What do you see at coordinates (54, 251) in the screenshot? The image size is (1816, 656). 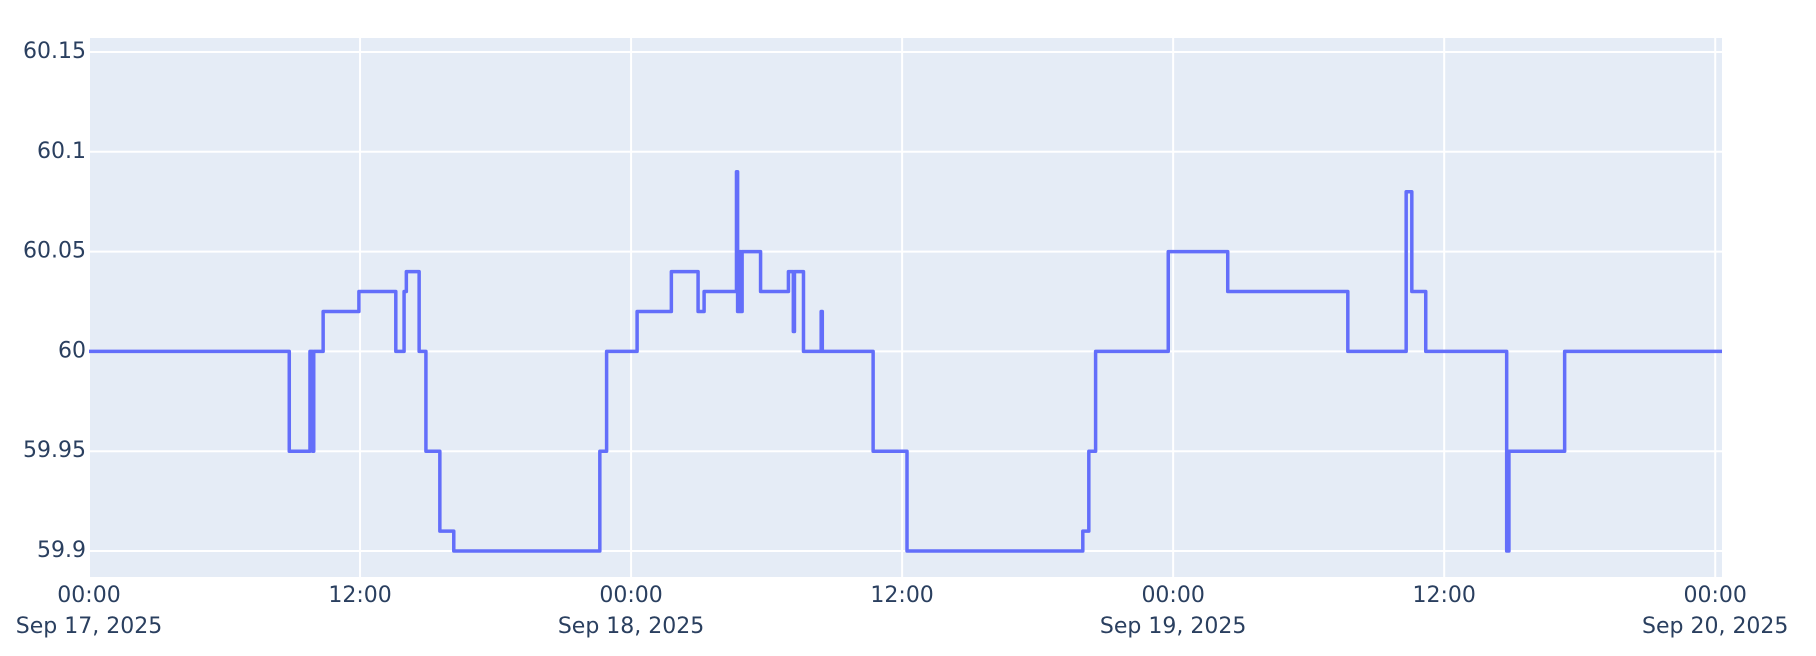 I see `y-tick-label: 60.05` at bounding box center [54, 251].